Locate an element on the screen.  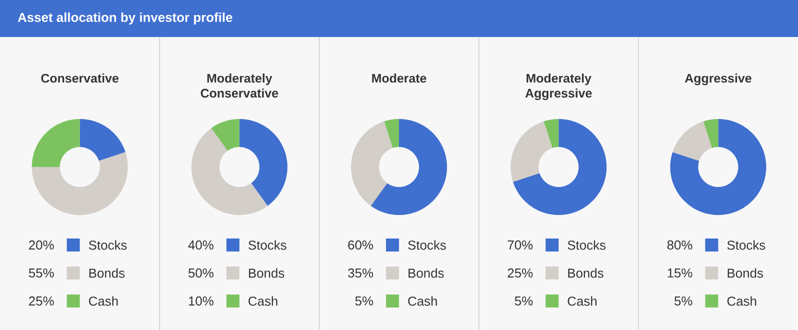
chart-title: Moderate is located at coordinates (399, 78).